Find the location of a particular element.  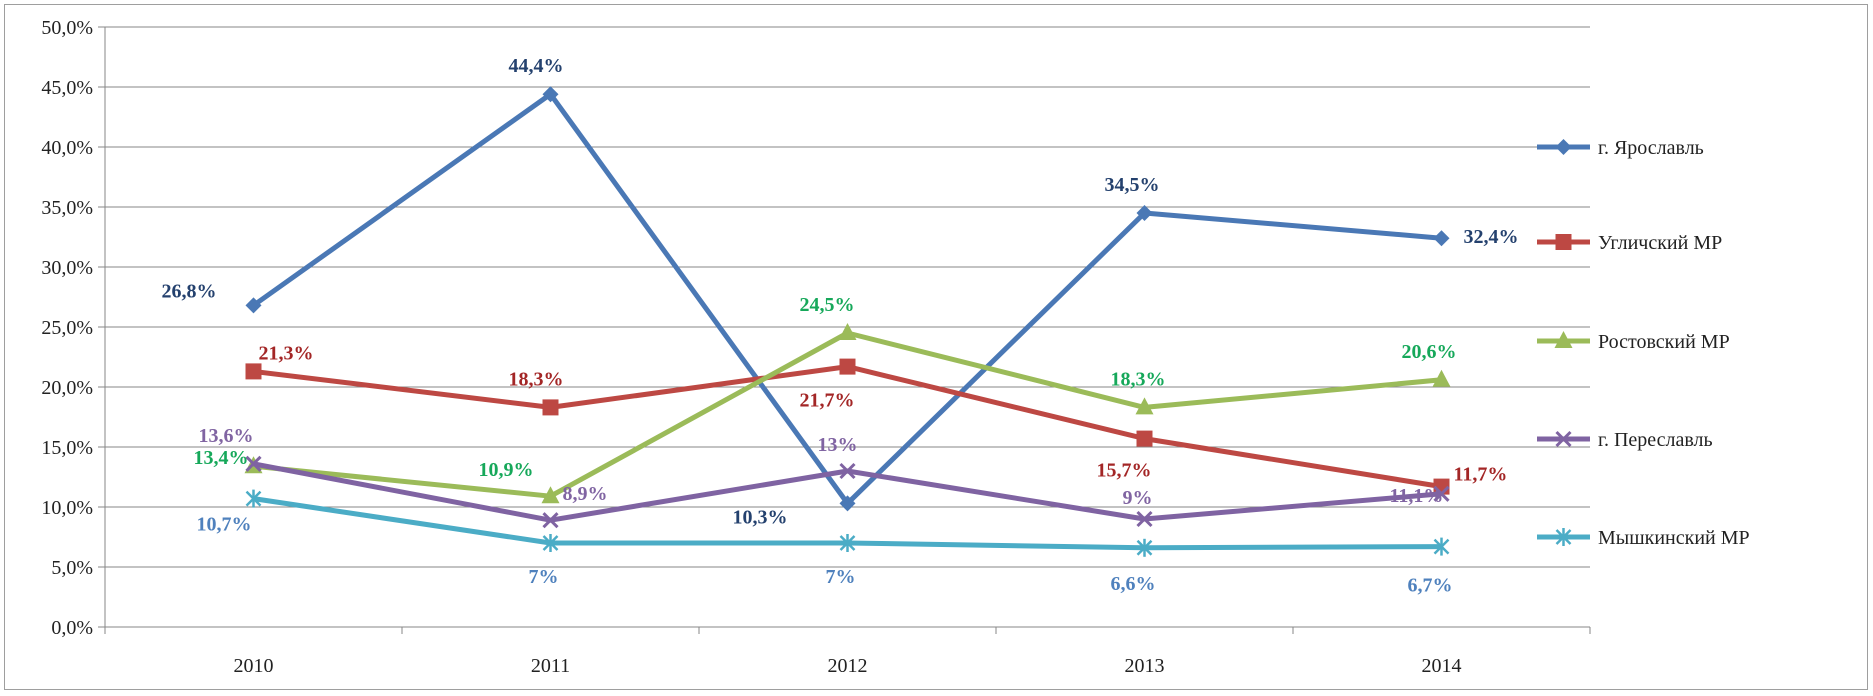

y-tick-label: 50,0% is located at coordinates (67, 28).